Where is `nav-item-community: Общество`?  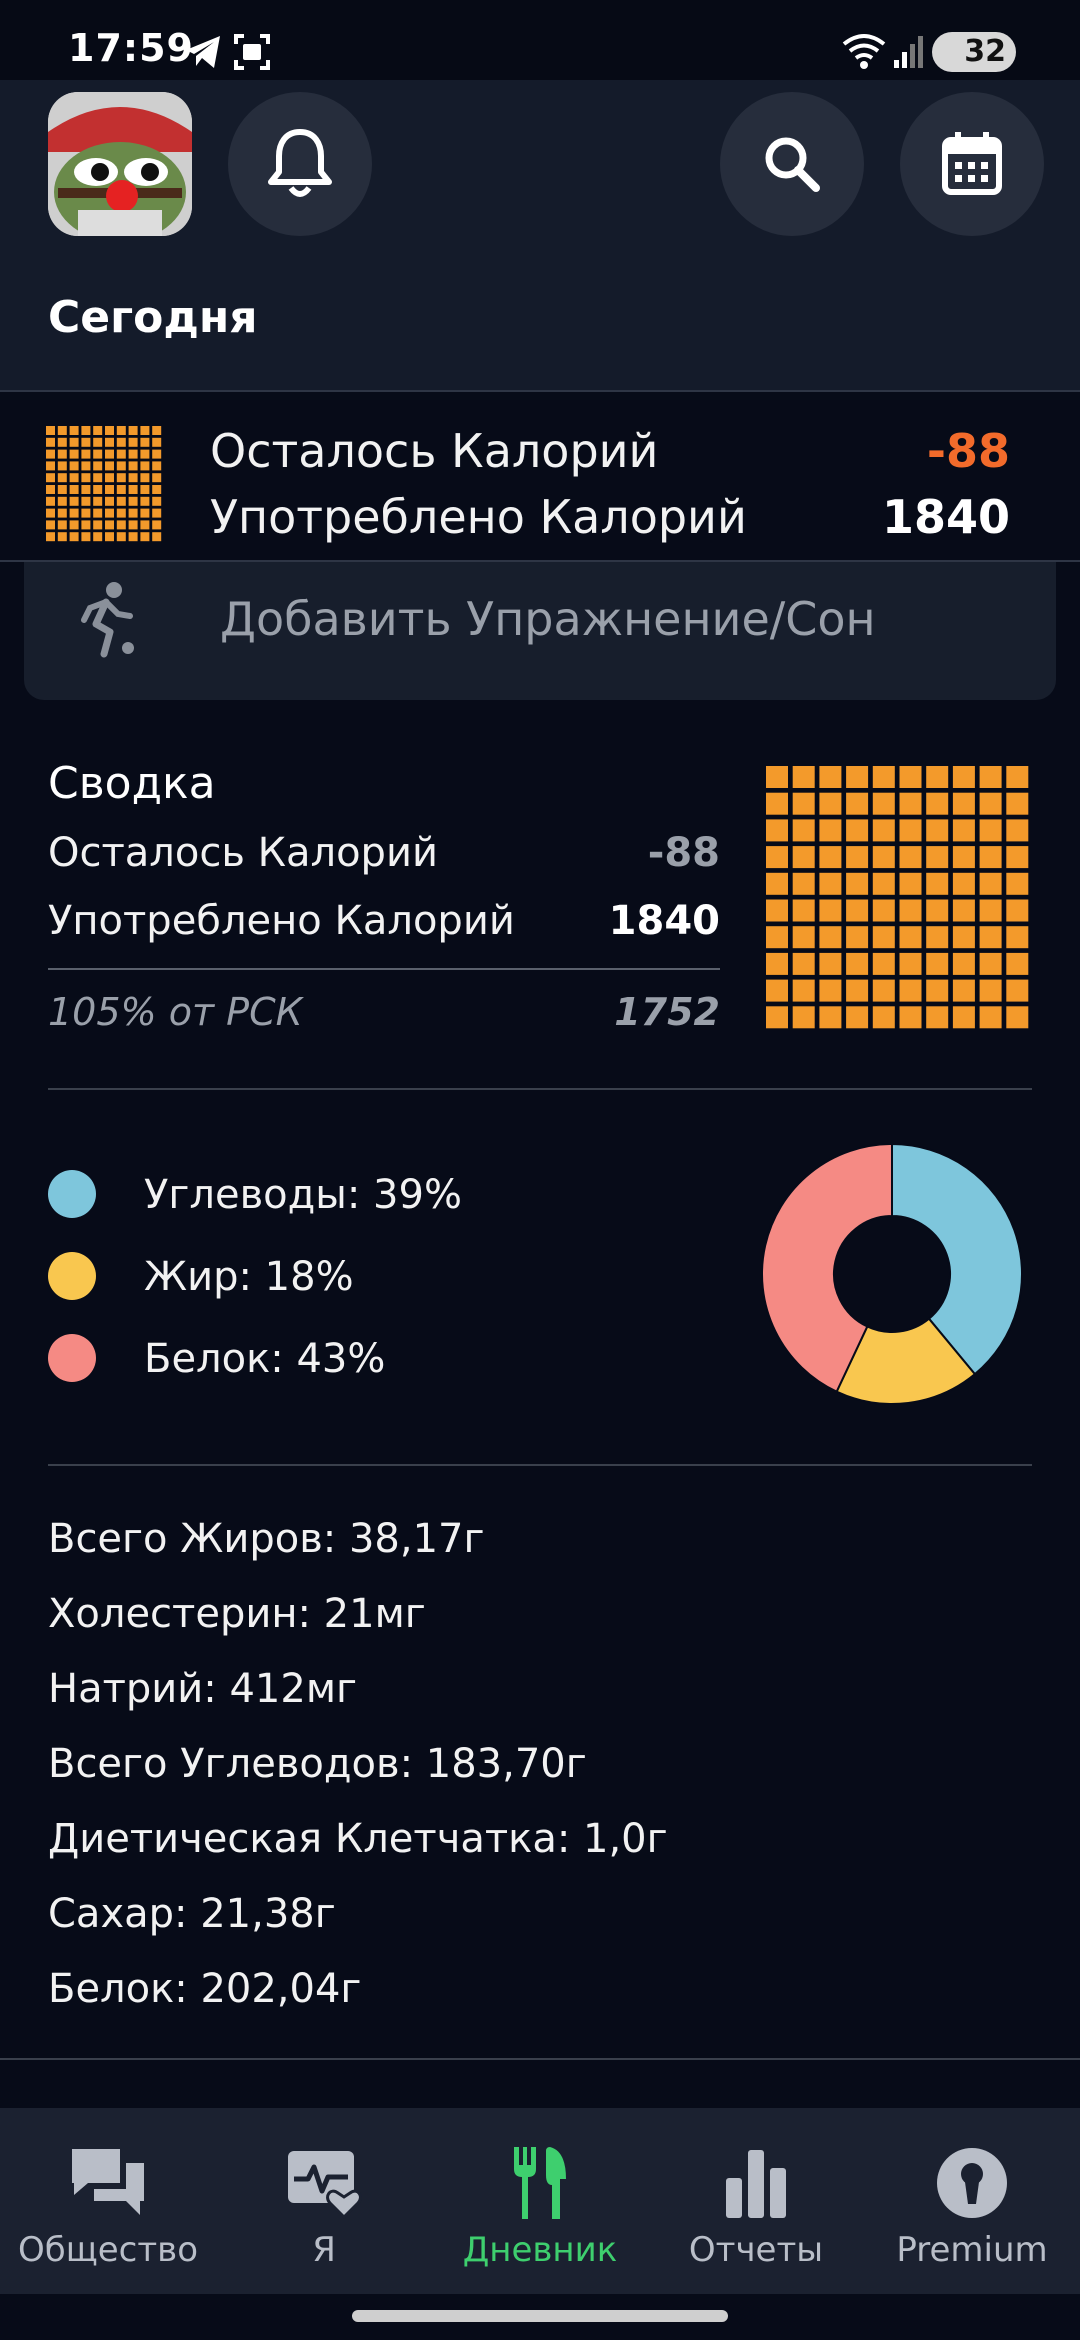 nav-item-community: Общество is located at coordinates (108, 2201).